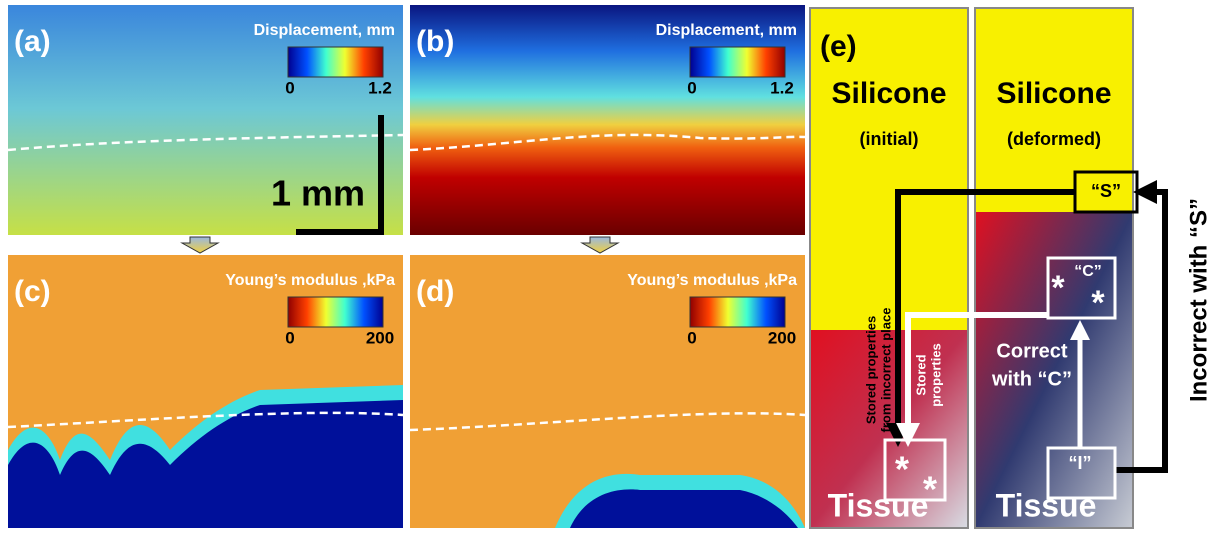 The width and height of the screenshot is (1232, 540). What do you see at coordinates (889, 139) in the screenshot?
I see `column-state: (initial)` at bounding box center [889, 139].